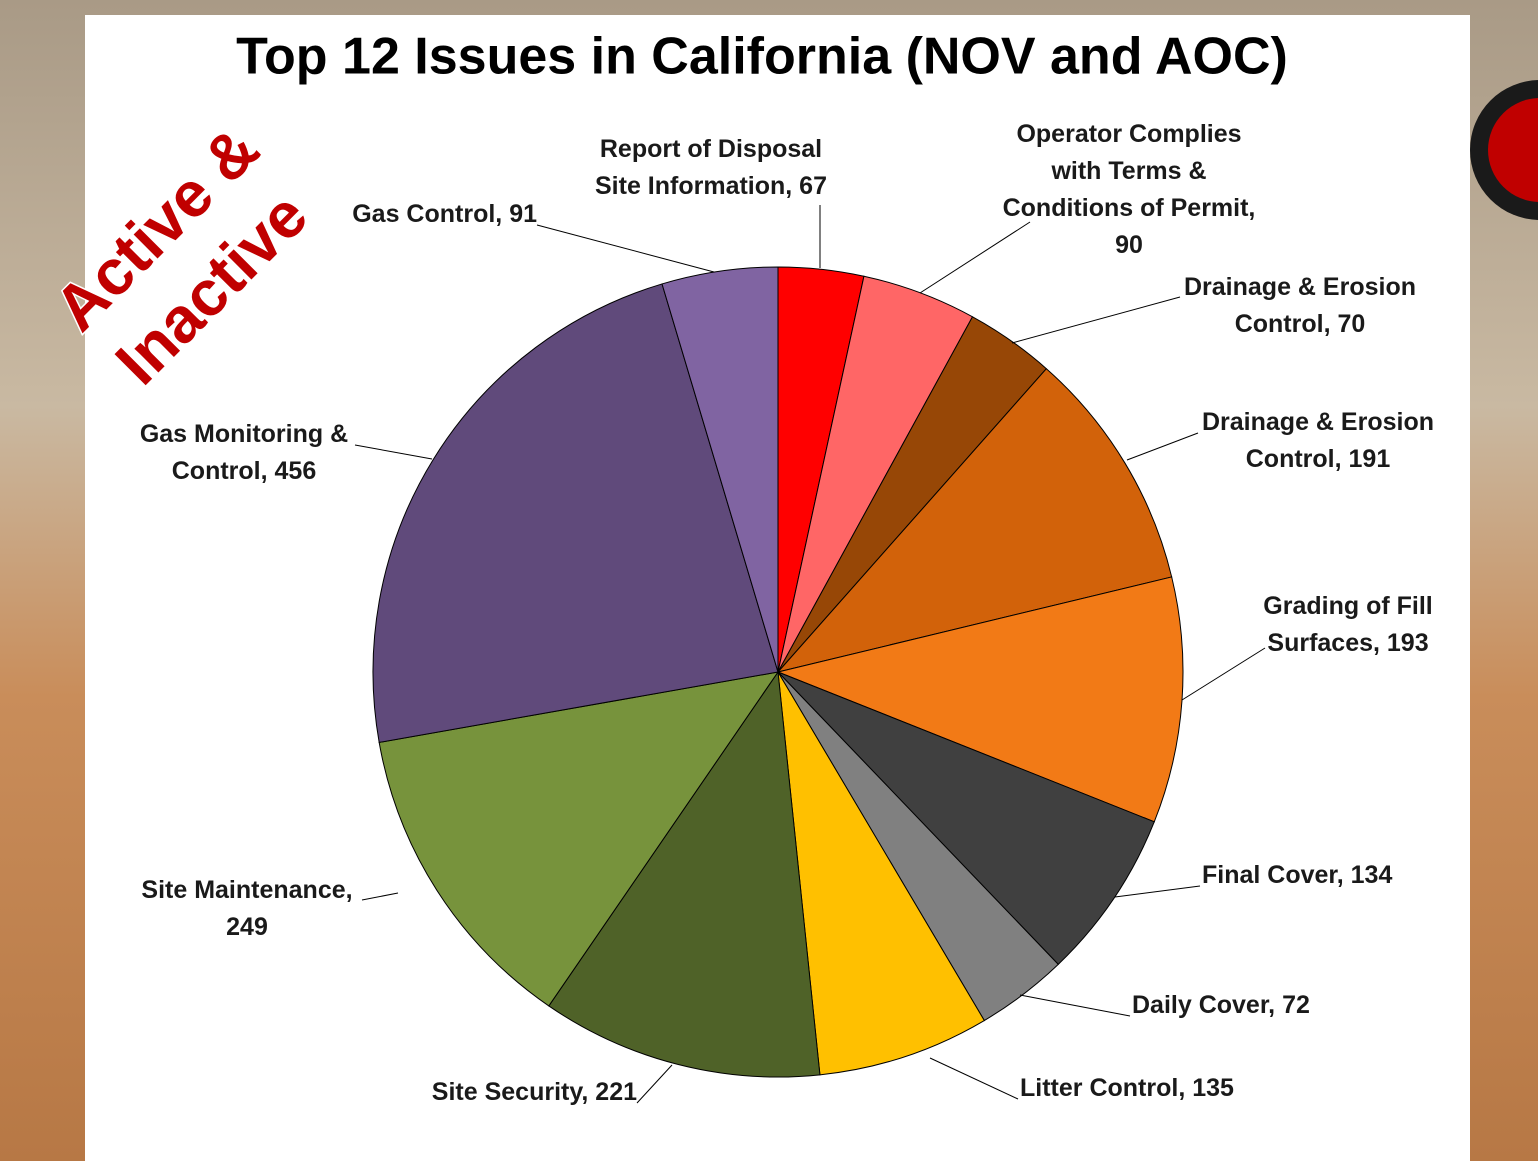 The height and width of the screenshot is (1161, 1538). I want to click on data-label: Site Security, 221, so click(534, 1092).